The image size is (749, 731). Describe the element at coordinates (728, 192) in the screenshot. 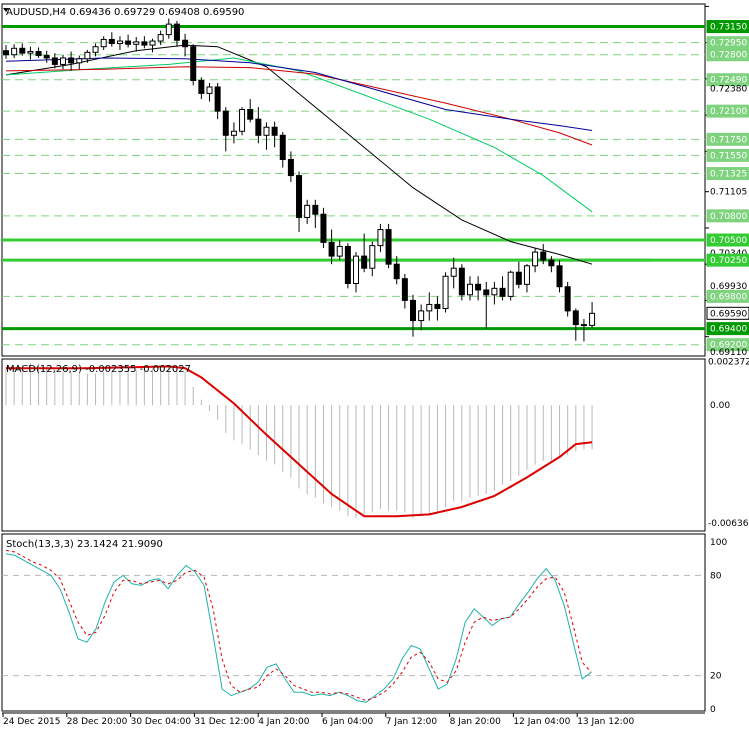

I see `price-label: 0.71105` at that location.